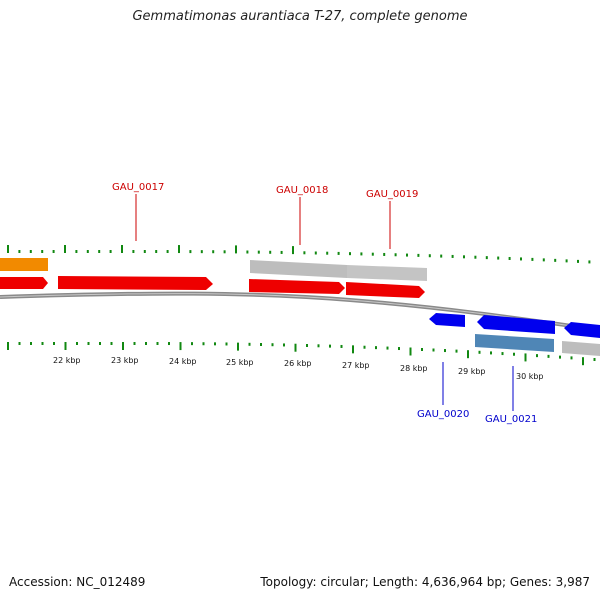  I want to click on reverse-gene, so click(582, 330).